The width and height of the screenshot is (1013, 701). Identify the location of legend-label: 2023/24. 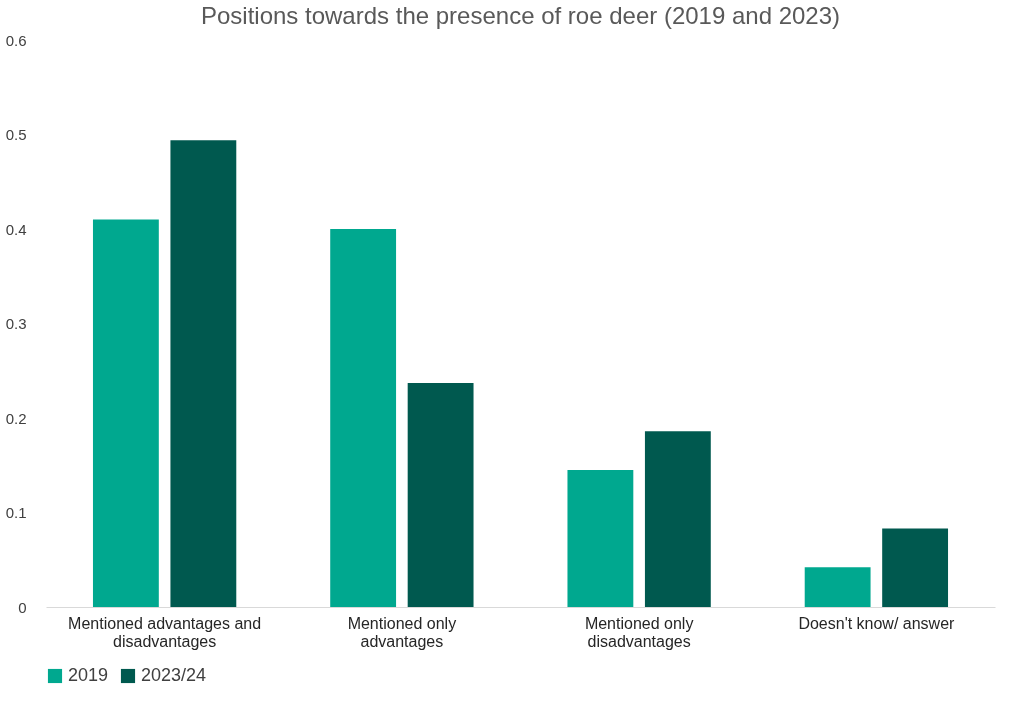
(174, 675).